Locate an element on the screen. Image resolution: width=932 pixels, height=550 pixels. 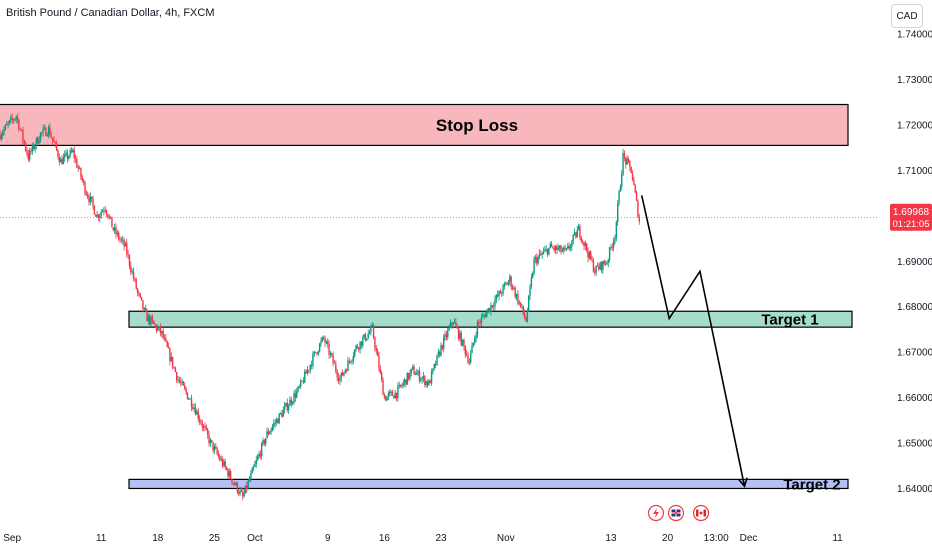
currency-button: CAD is located at coordinates (907, 16).